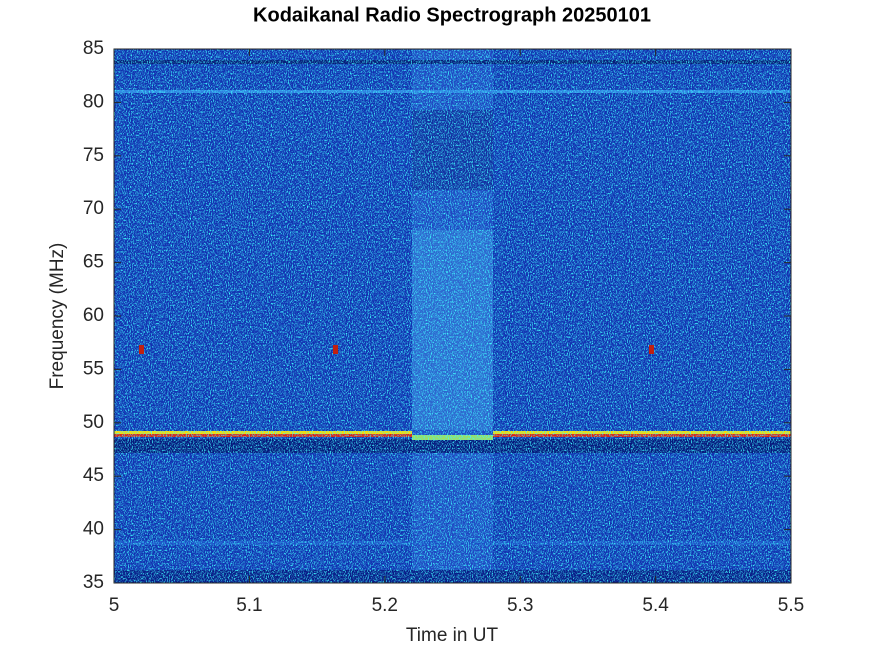 This screenshot has height=655, width=874. I want to click on y-tick-label: 75, so click(93, 155).